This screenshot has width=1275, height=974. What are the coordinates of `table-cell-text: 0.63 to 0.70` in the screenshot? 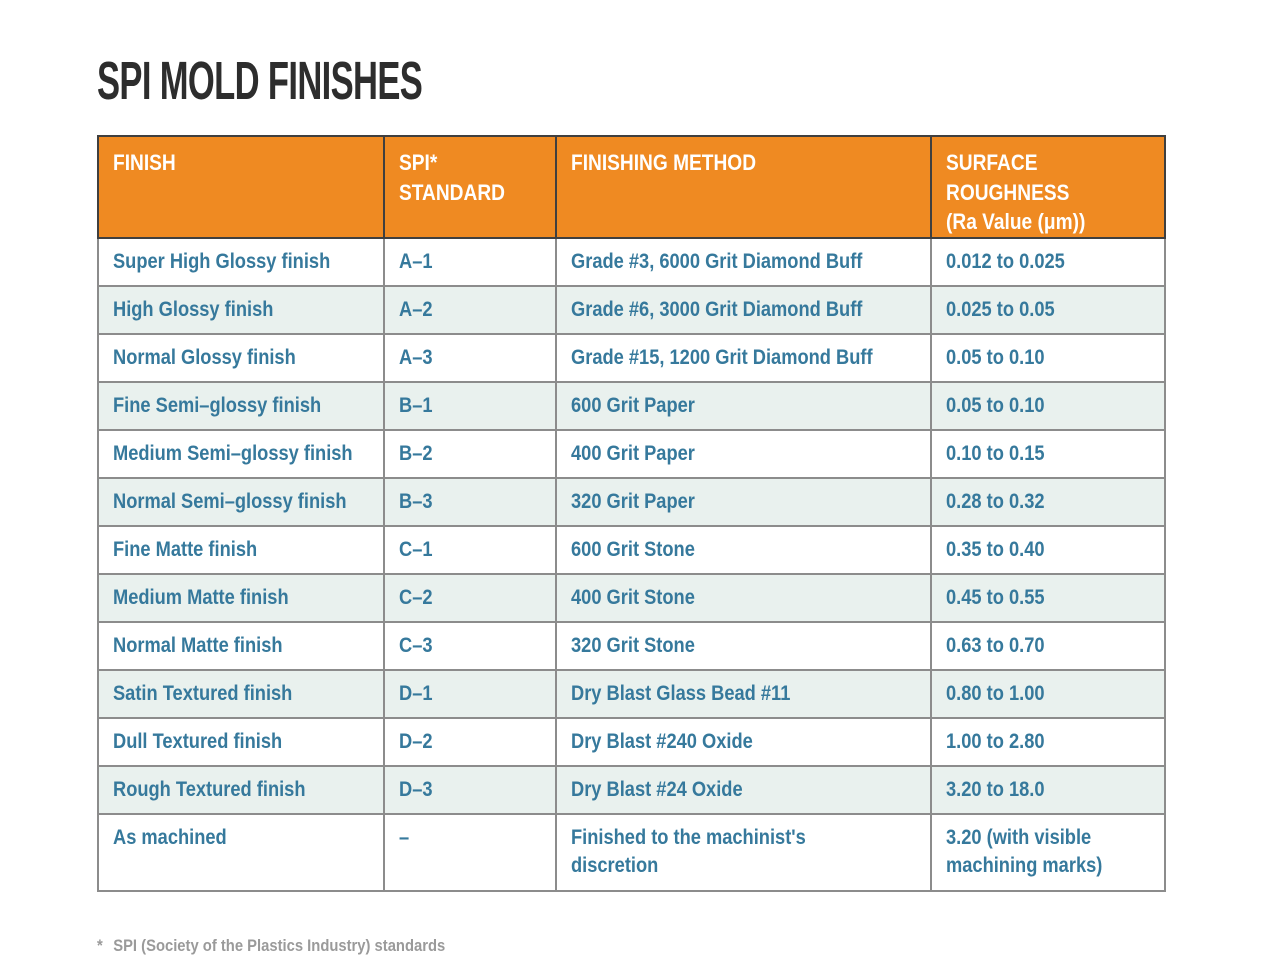 It's located at (995, 645).